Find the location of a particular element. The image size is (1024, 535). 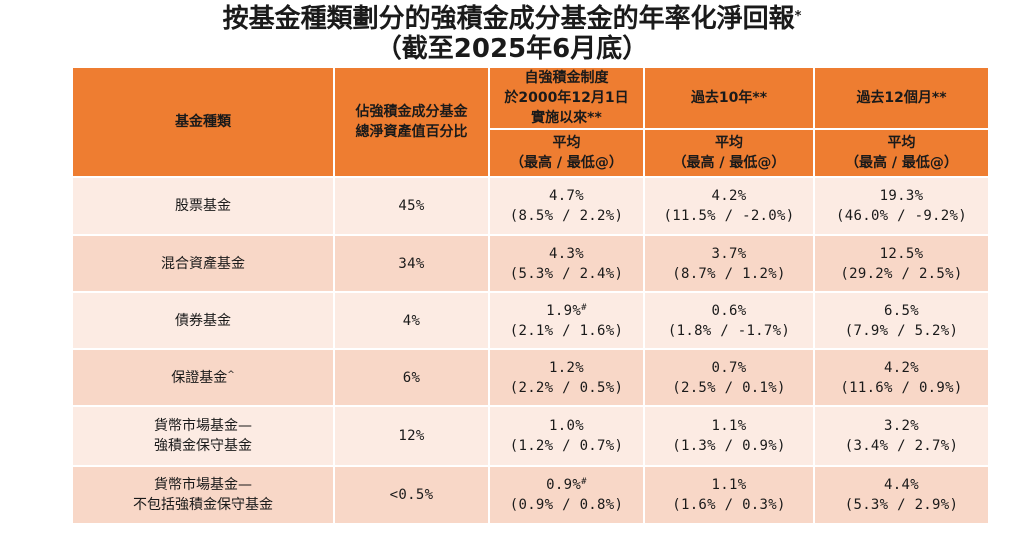

since-average: 4.3% is located at coordinates (566, 254).